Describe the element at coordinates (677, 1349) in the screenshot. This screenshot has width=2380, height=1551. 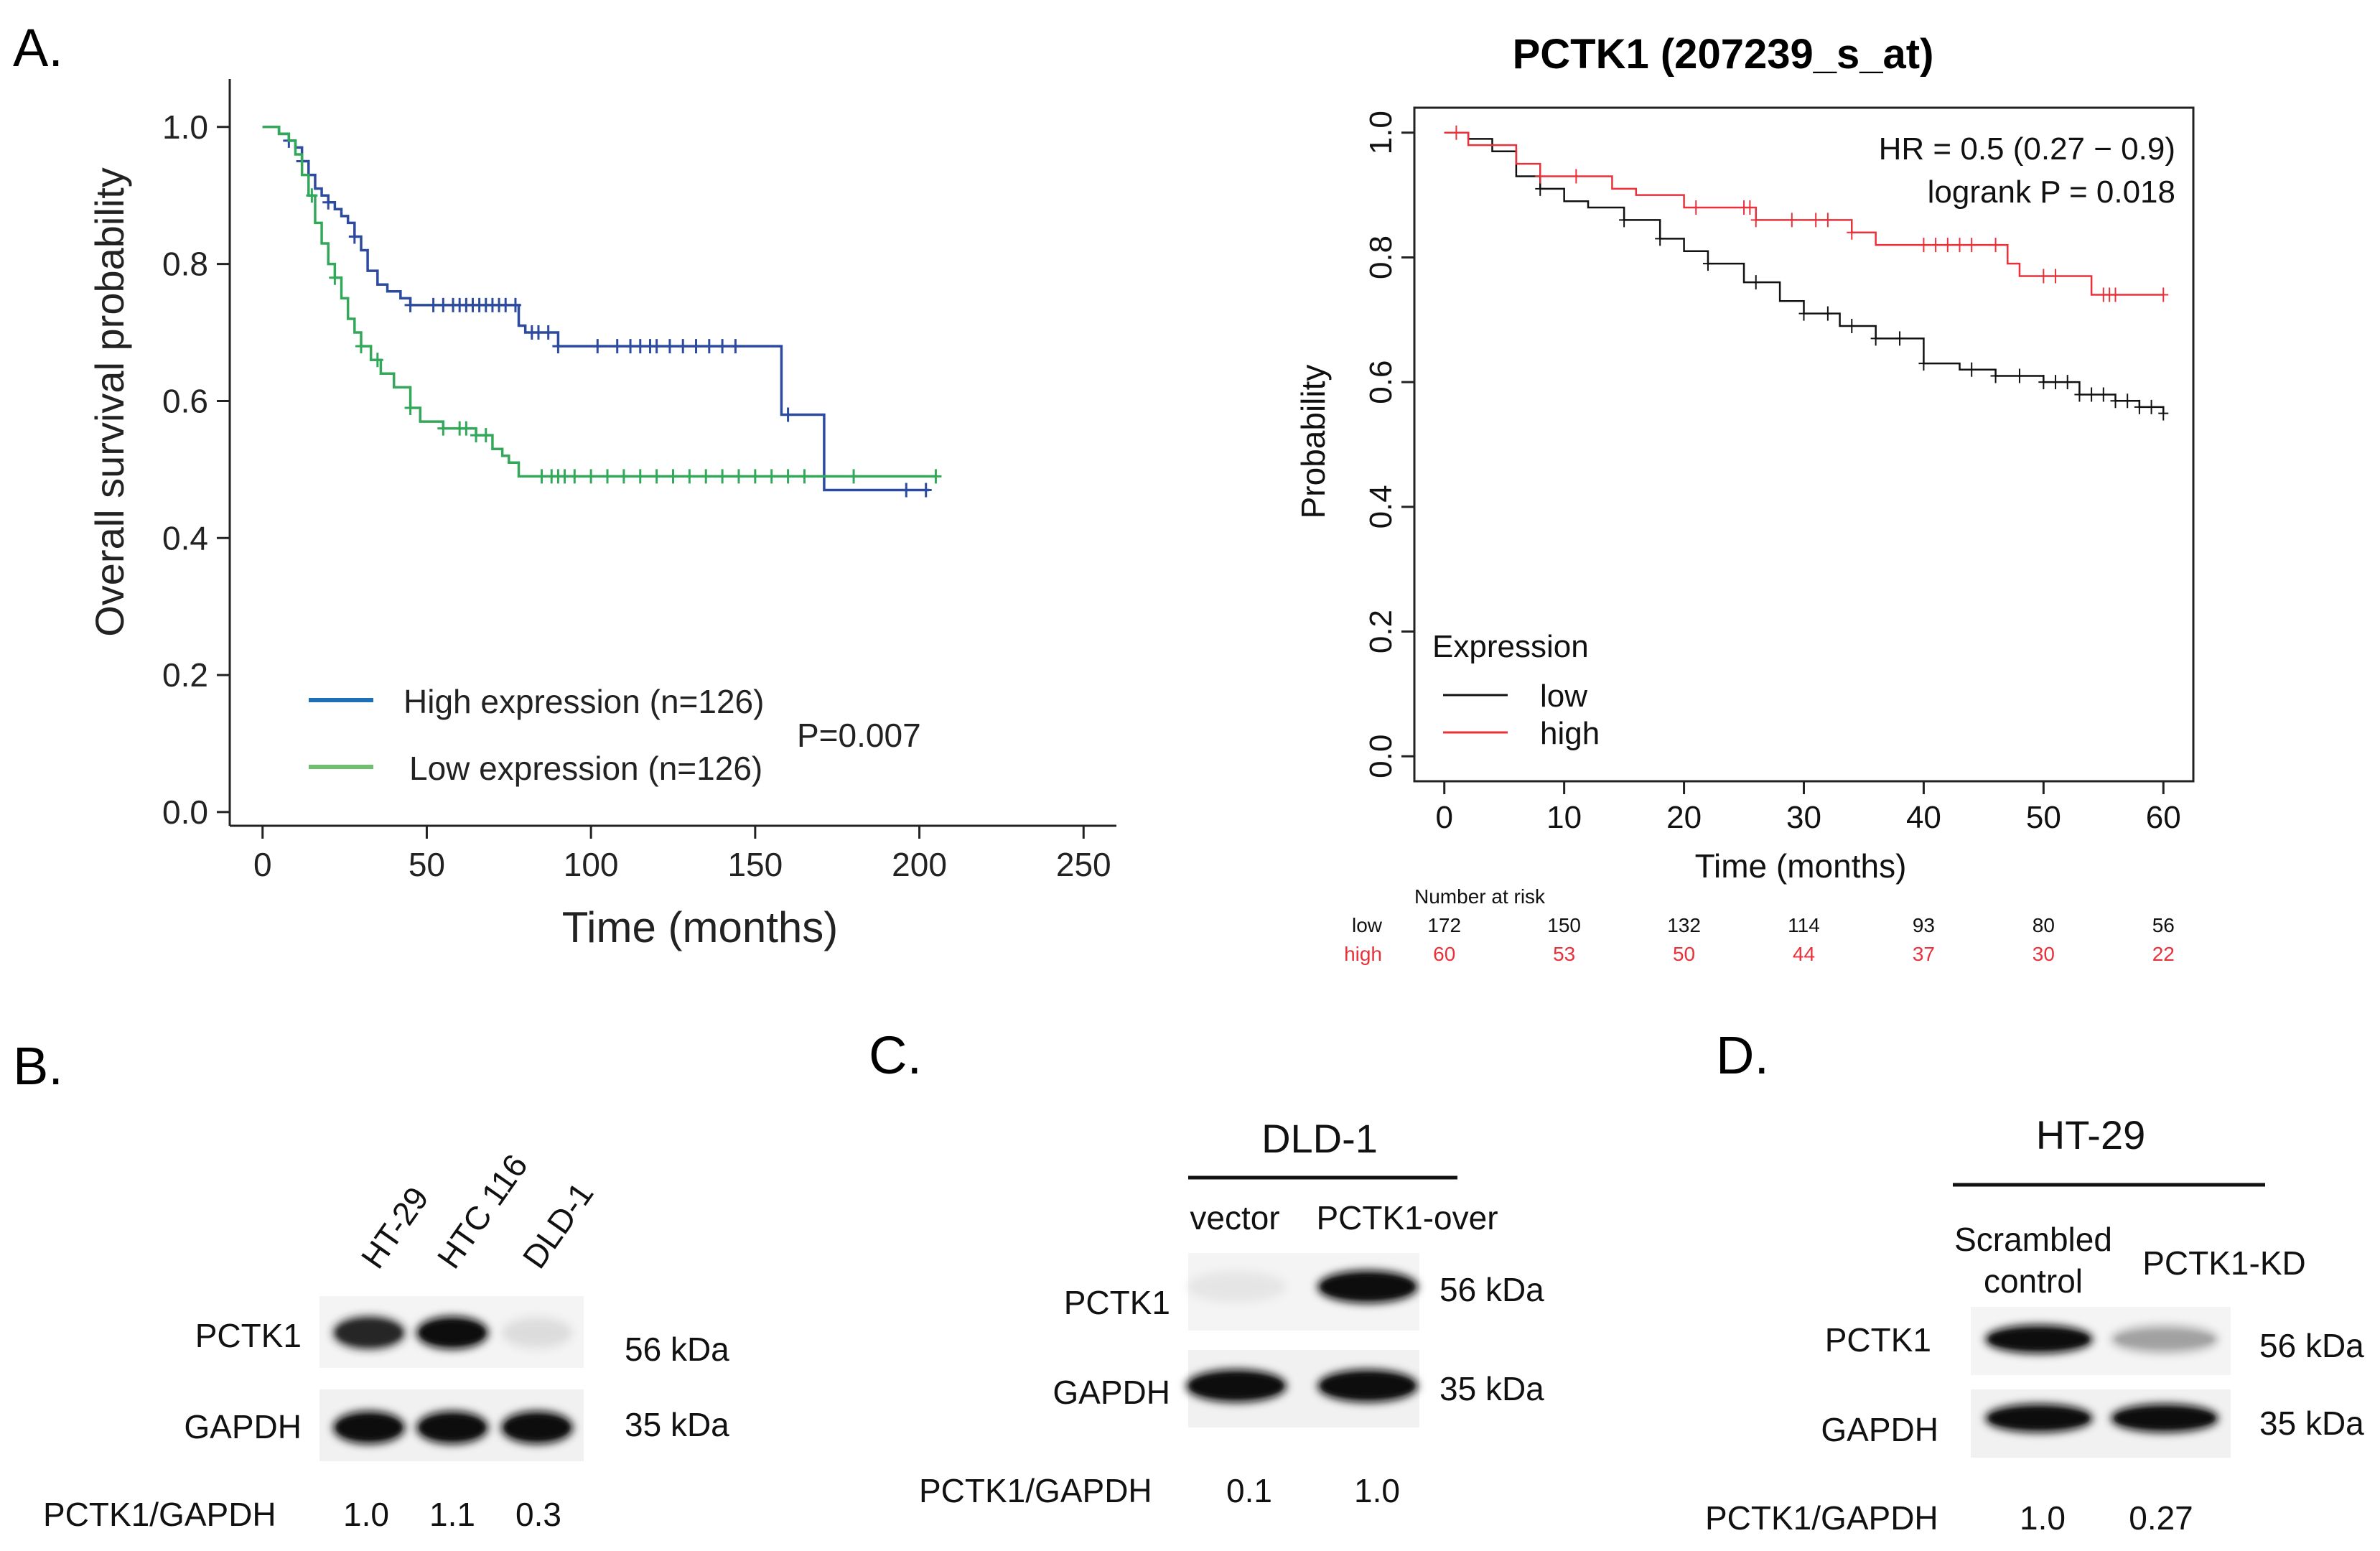
I see `blot-b-kda-pctk1: 56 kDa` at that location.